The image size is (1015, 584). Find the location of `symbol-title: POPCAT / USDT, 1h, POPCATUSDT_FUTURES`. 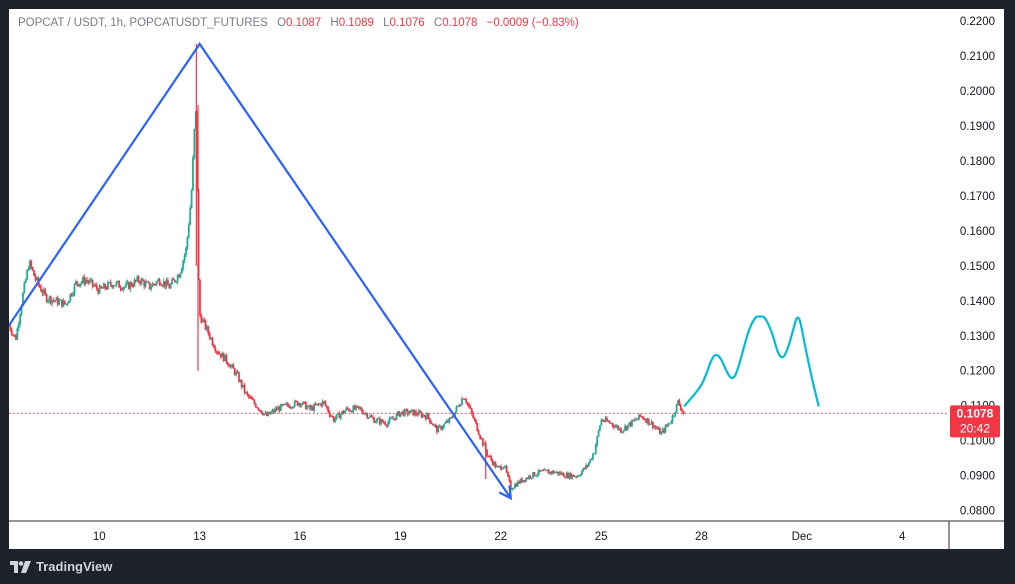

symbol-title: POPCAT / USDT, 1h, POPCATUSDT_FUTURES is located at coordinates (143, 23).